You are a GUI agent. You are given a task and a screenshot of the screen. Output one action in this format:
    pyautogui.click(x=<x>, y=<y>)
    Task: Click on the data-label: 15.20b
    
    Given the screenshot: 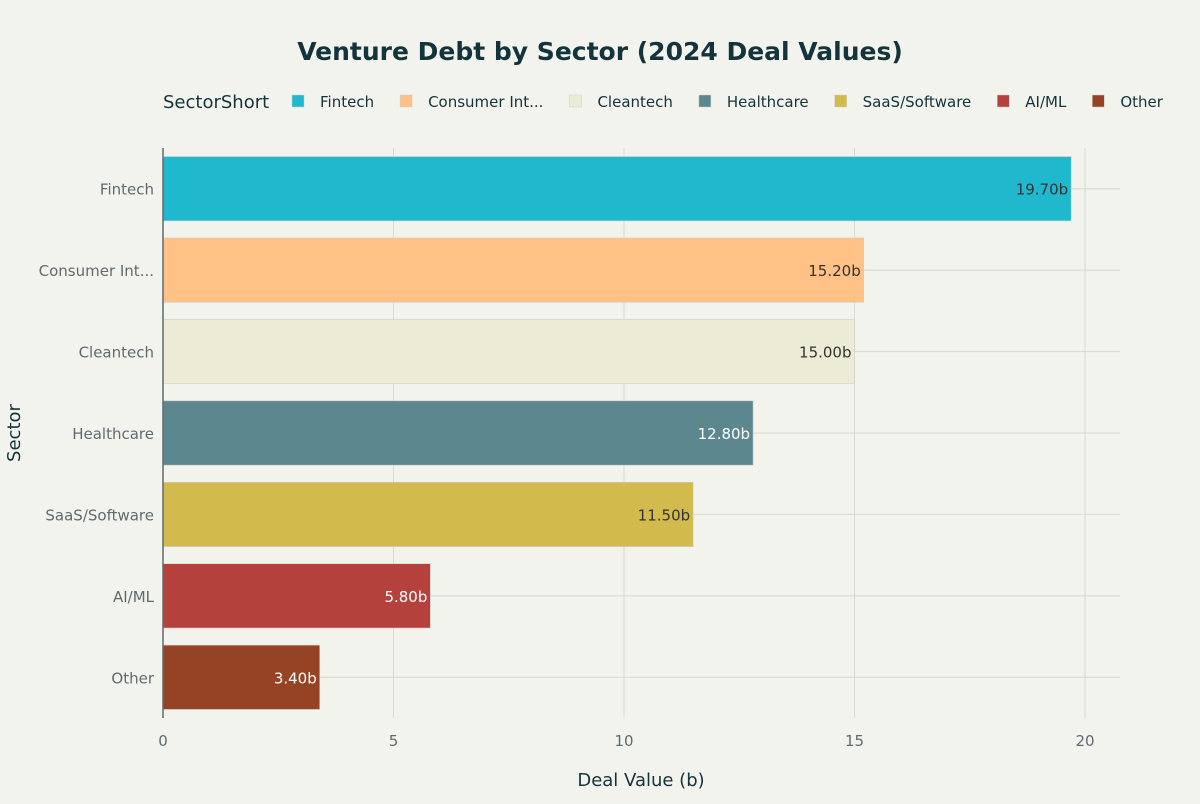 What is the action you would take?
    pyautogui.click(x=834, y=271)
    